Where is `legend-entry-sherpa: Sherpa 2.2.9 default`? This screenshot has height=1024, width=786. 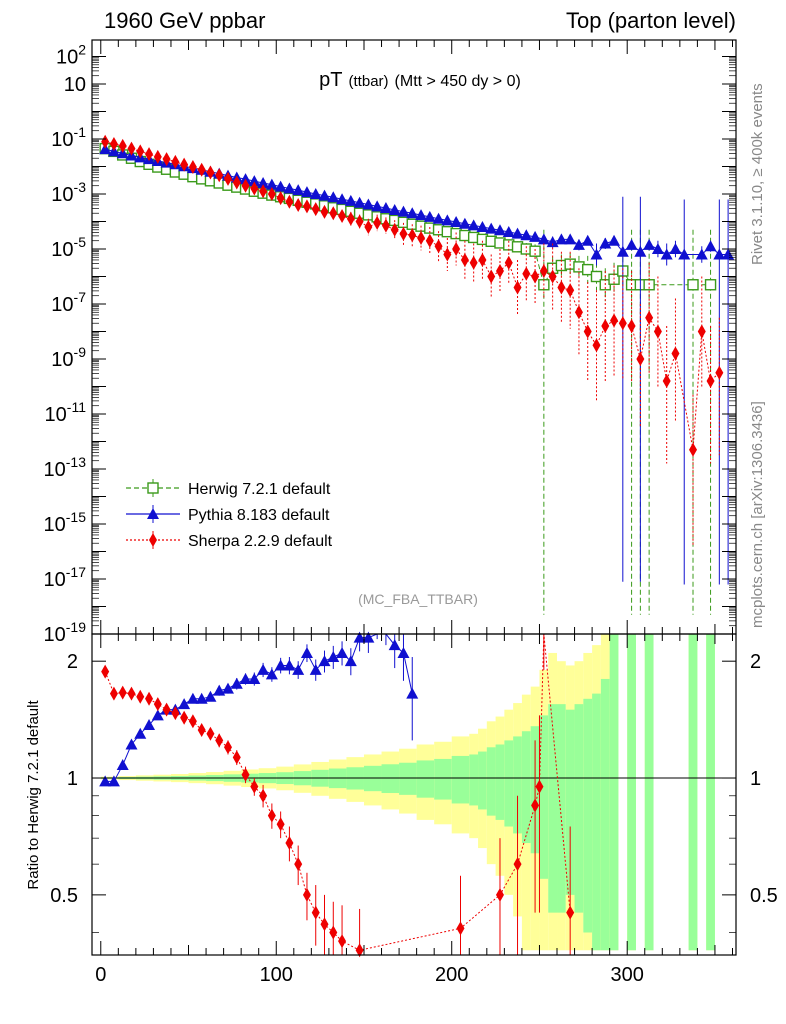
legend-entry-sherpa: Sherpa 2.2.9 default is located at coordinates (229, 540).